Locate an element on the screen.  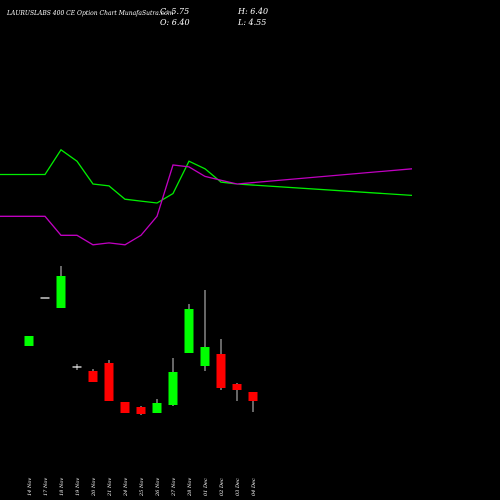
candle-27-nov is located at coordinates (173, 382).